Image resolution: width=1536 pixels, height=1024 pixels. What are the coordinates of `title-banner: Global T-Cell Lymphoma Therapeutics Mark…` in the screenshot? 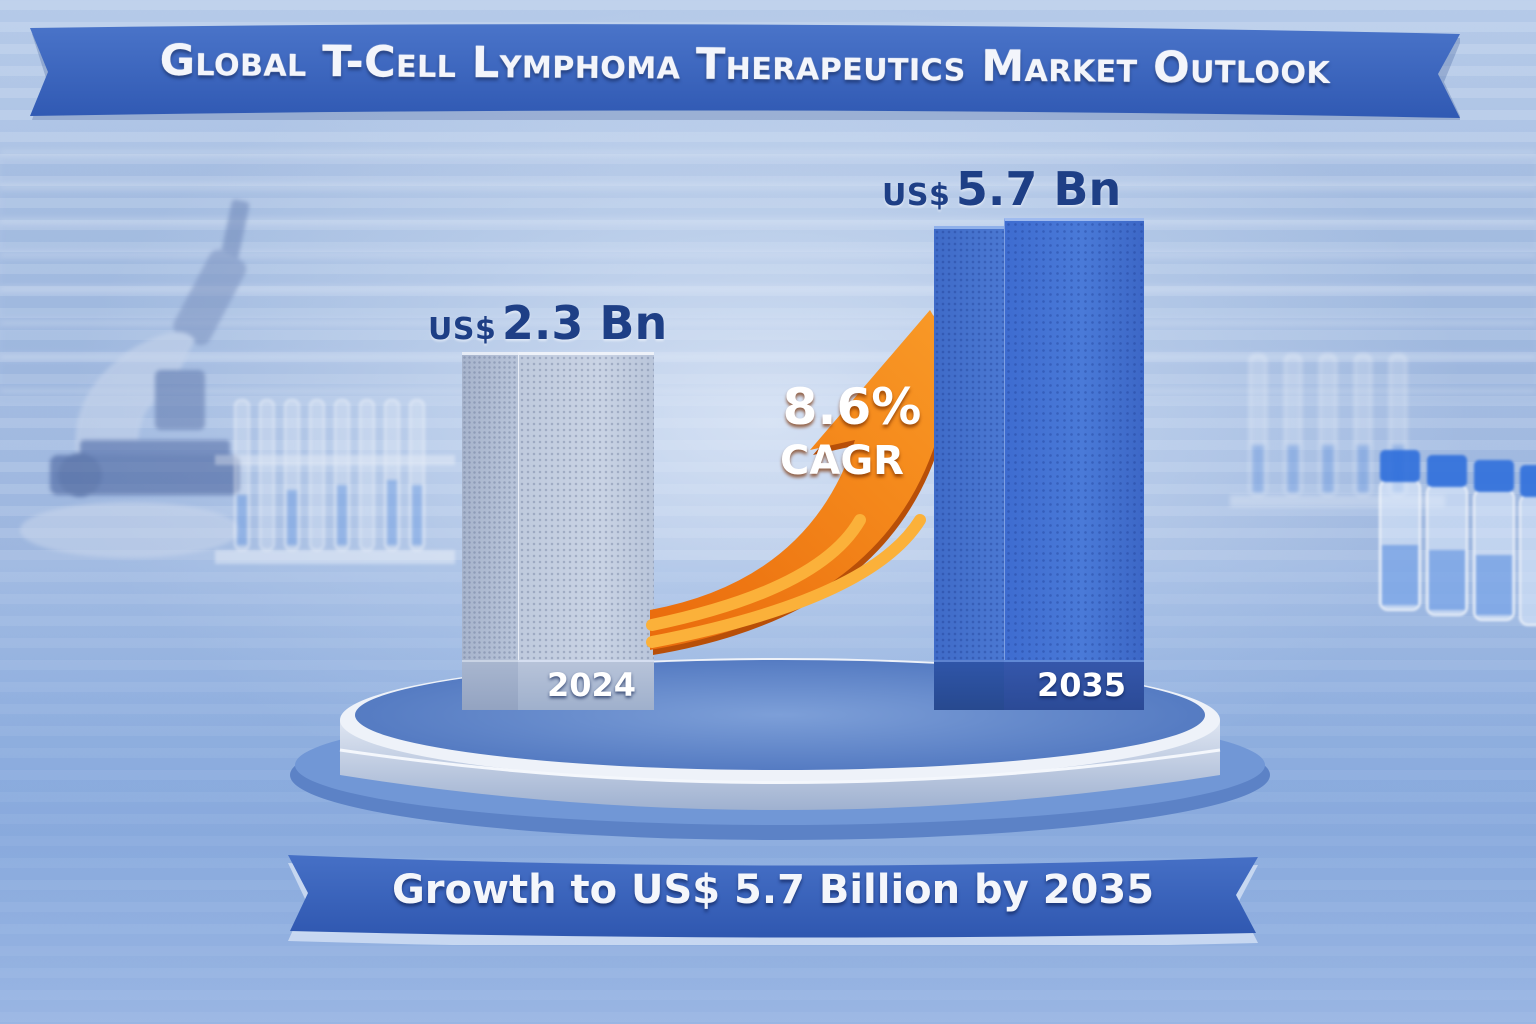 It's located at (745, 66).